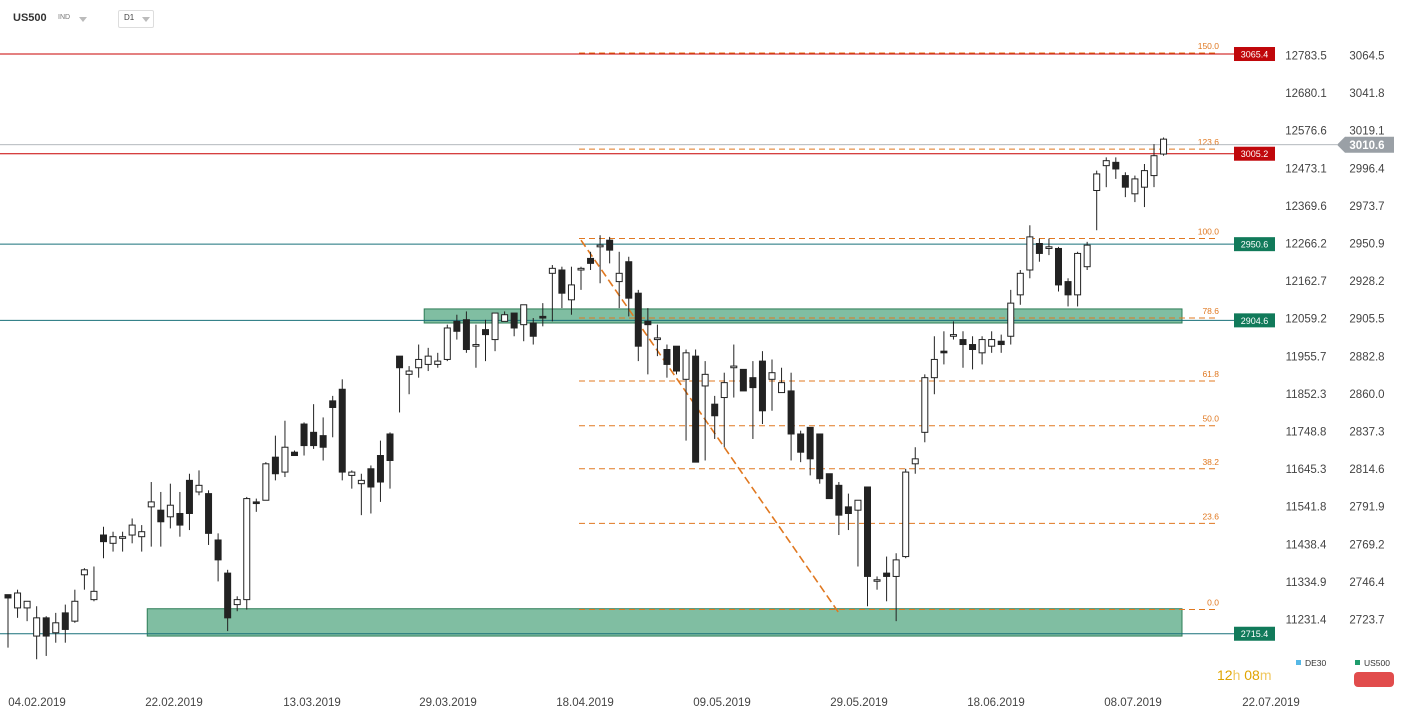  Describe the element at coordinates (1306, 57) in the screenshot. I see `secondary-axis-tick-label: 12783.5` at that location.